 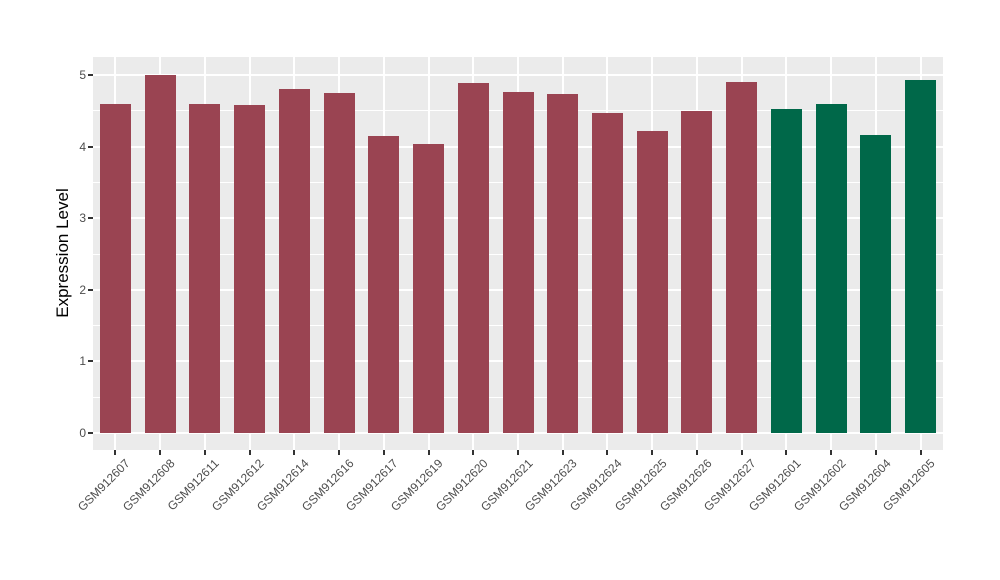 I want to click on bar-GSM912627, so click(x=742, y=257).